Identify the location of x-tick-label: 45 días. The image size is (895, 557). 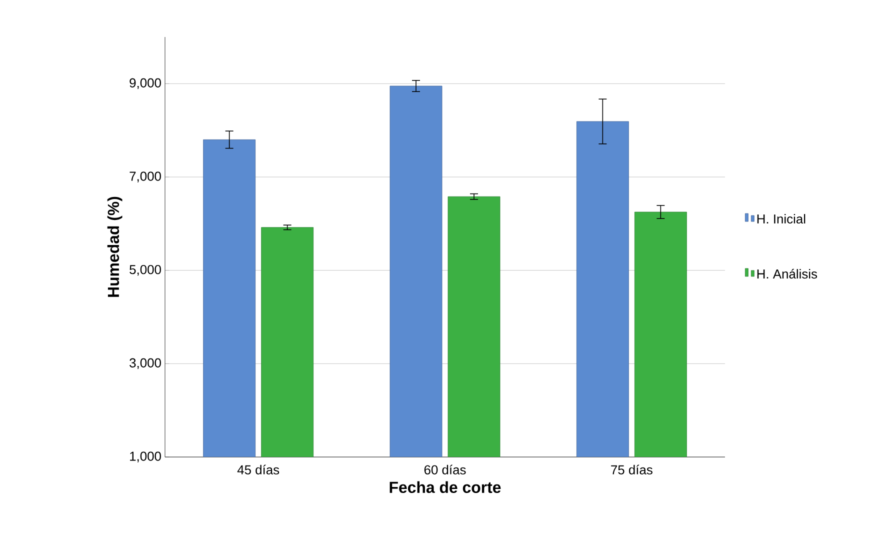
(258, 469).